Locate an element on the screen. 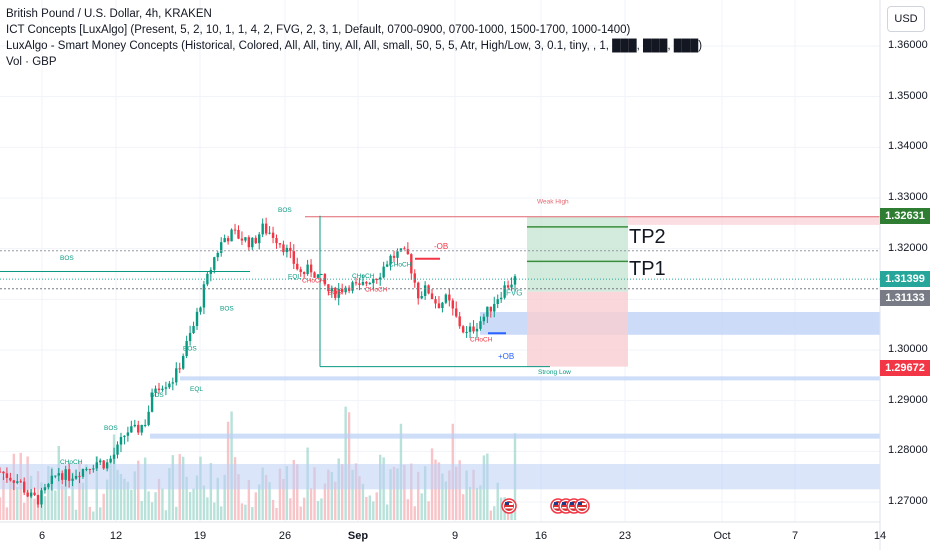 The image size is (932, 550). demand-zone is located at coordinates (515, 436).